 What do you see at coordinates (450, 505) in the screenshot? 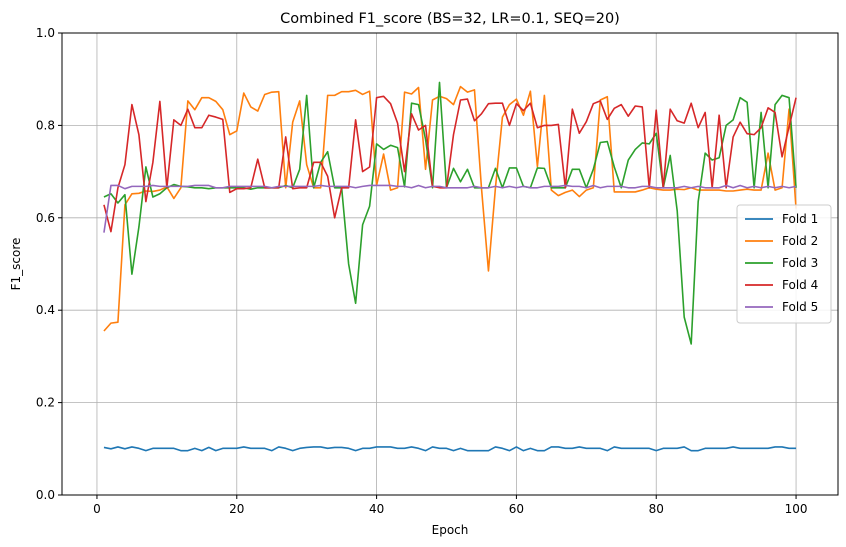
I see `x-axis: 0 20 40 60 80 100` at bounding box center [450, 505].